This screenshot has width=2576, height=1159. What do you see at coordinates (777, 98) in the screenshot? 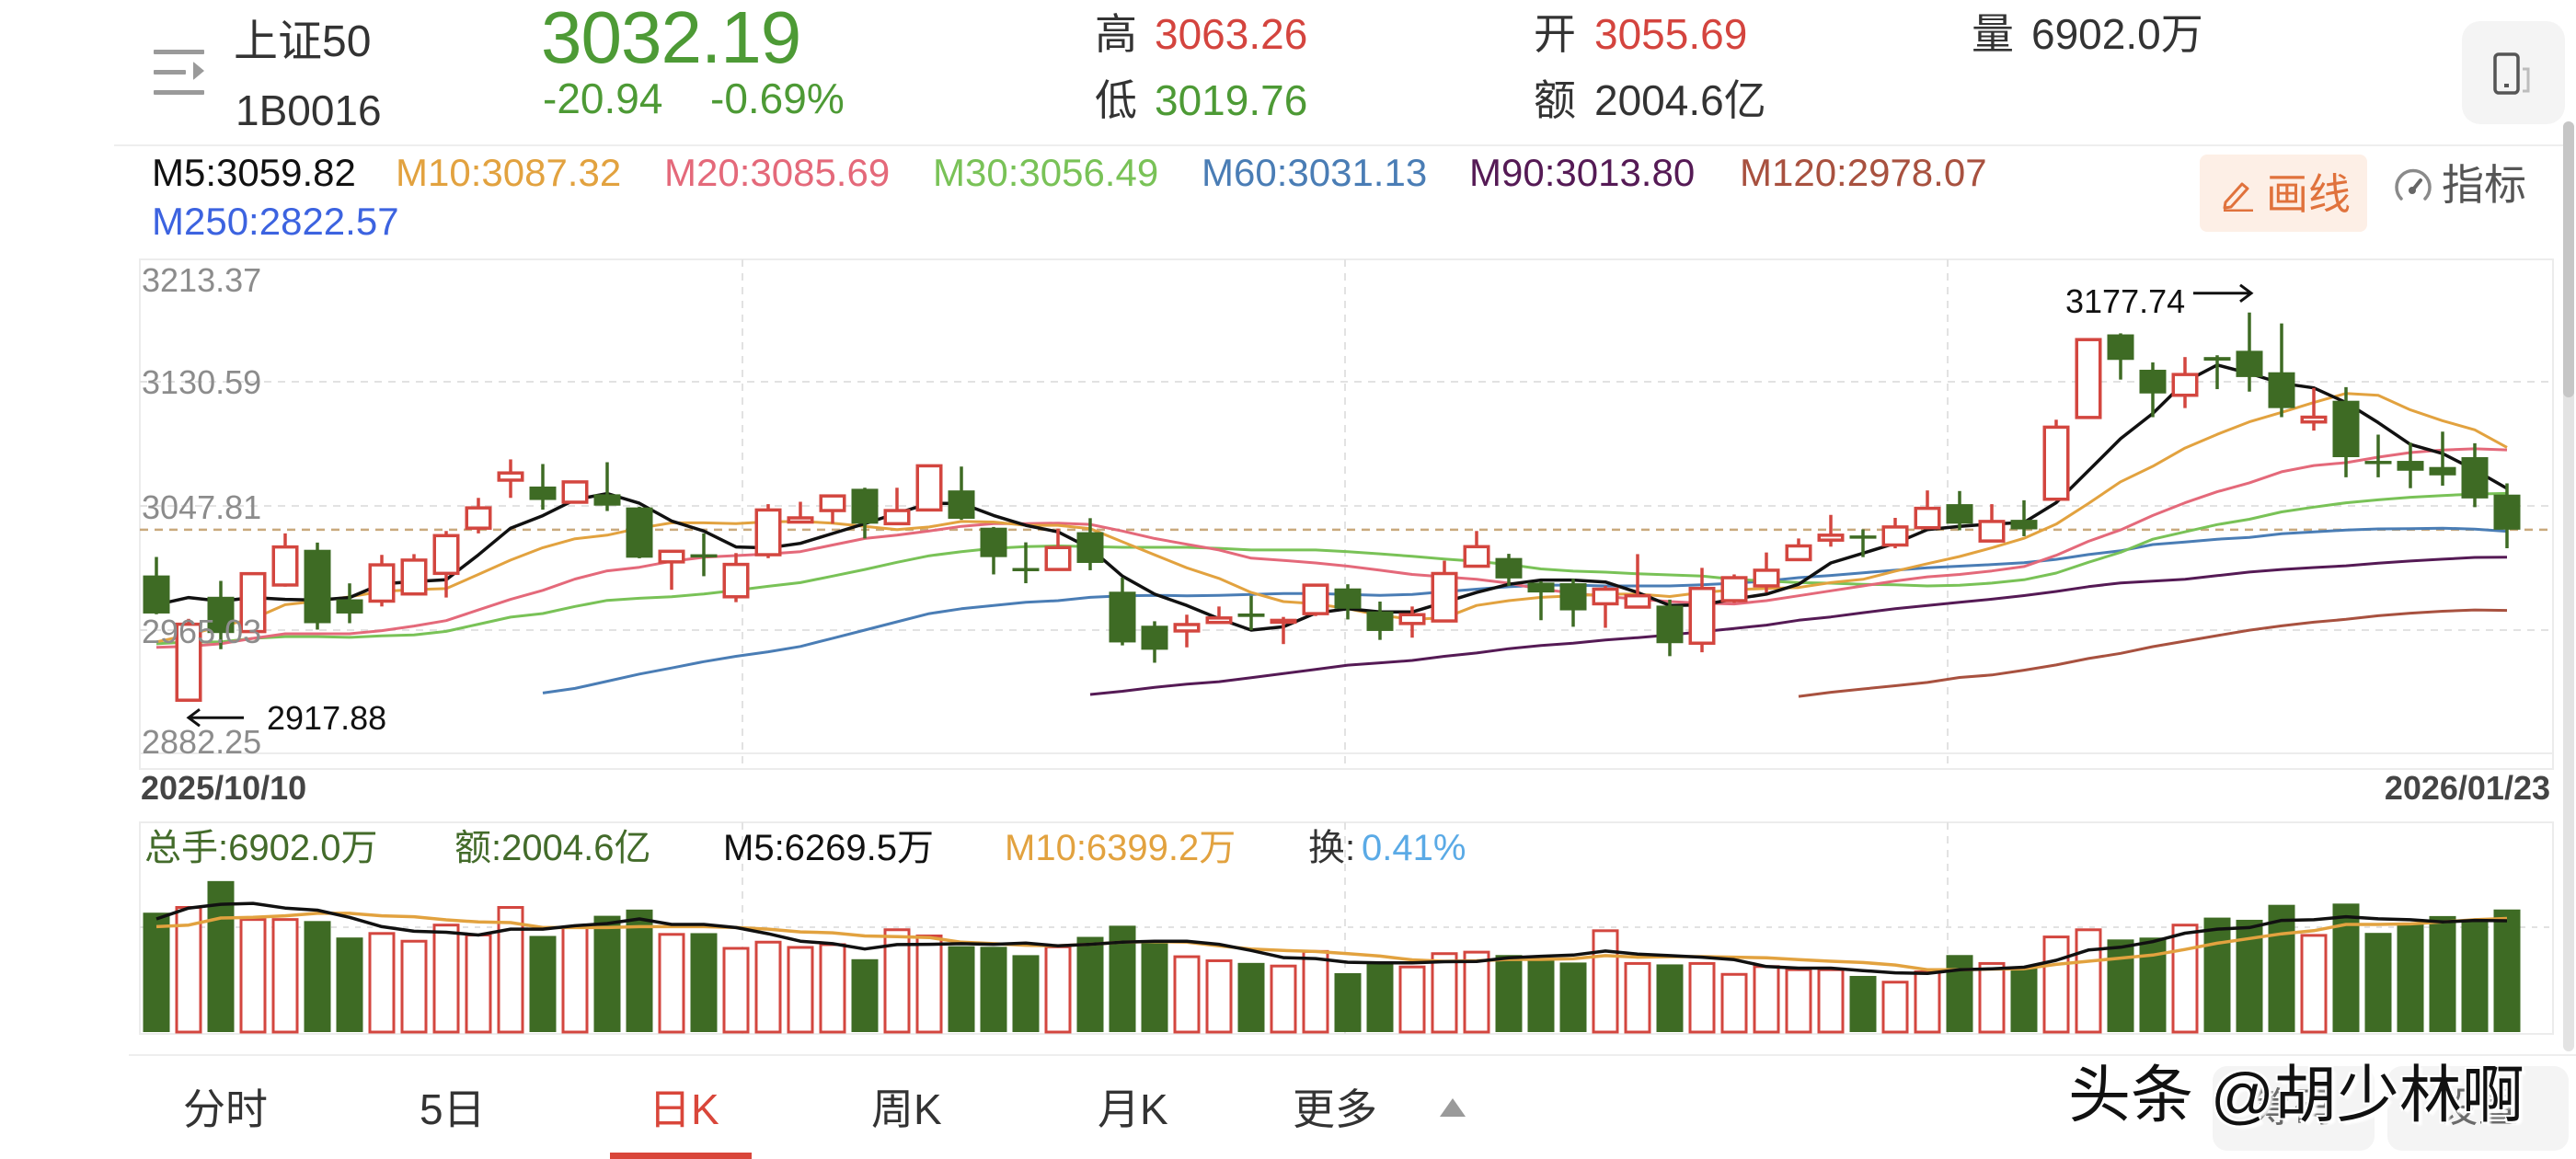
I see `price-change-pct: -0.69%` at bounding box center [777, 98].